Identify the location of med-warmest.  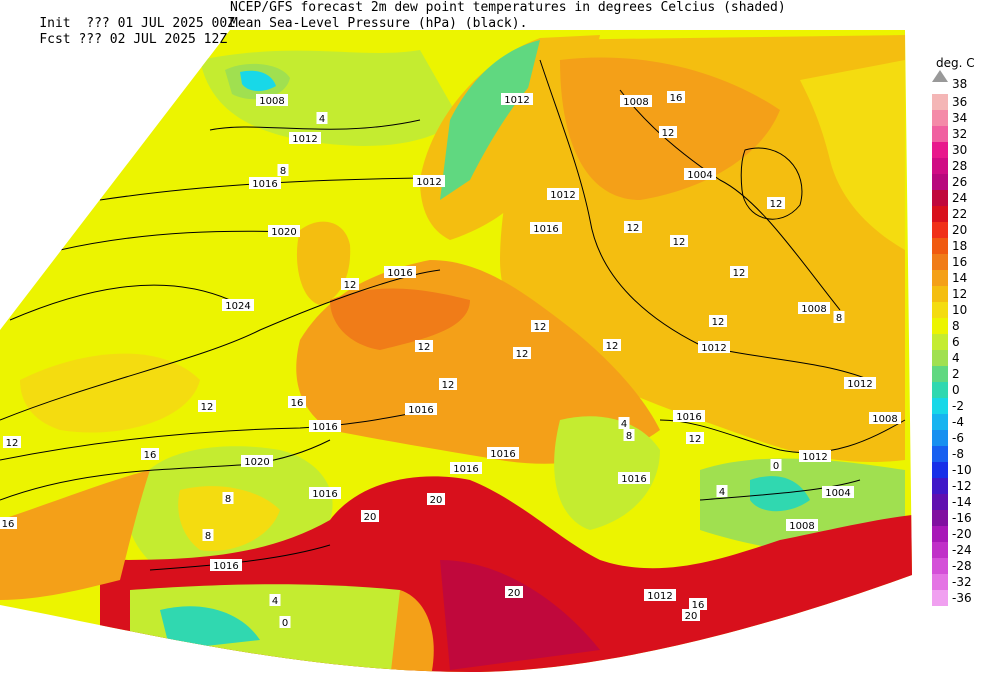
(520, 615).